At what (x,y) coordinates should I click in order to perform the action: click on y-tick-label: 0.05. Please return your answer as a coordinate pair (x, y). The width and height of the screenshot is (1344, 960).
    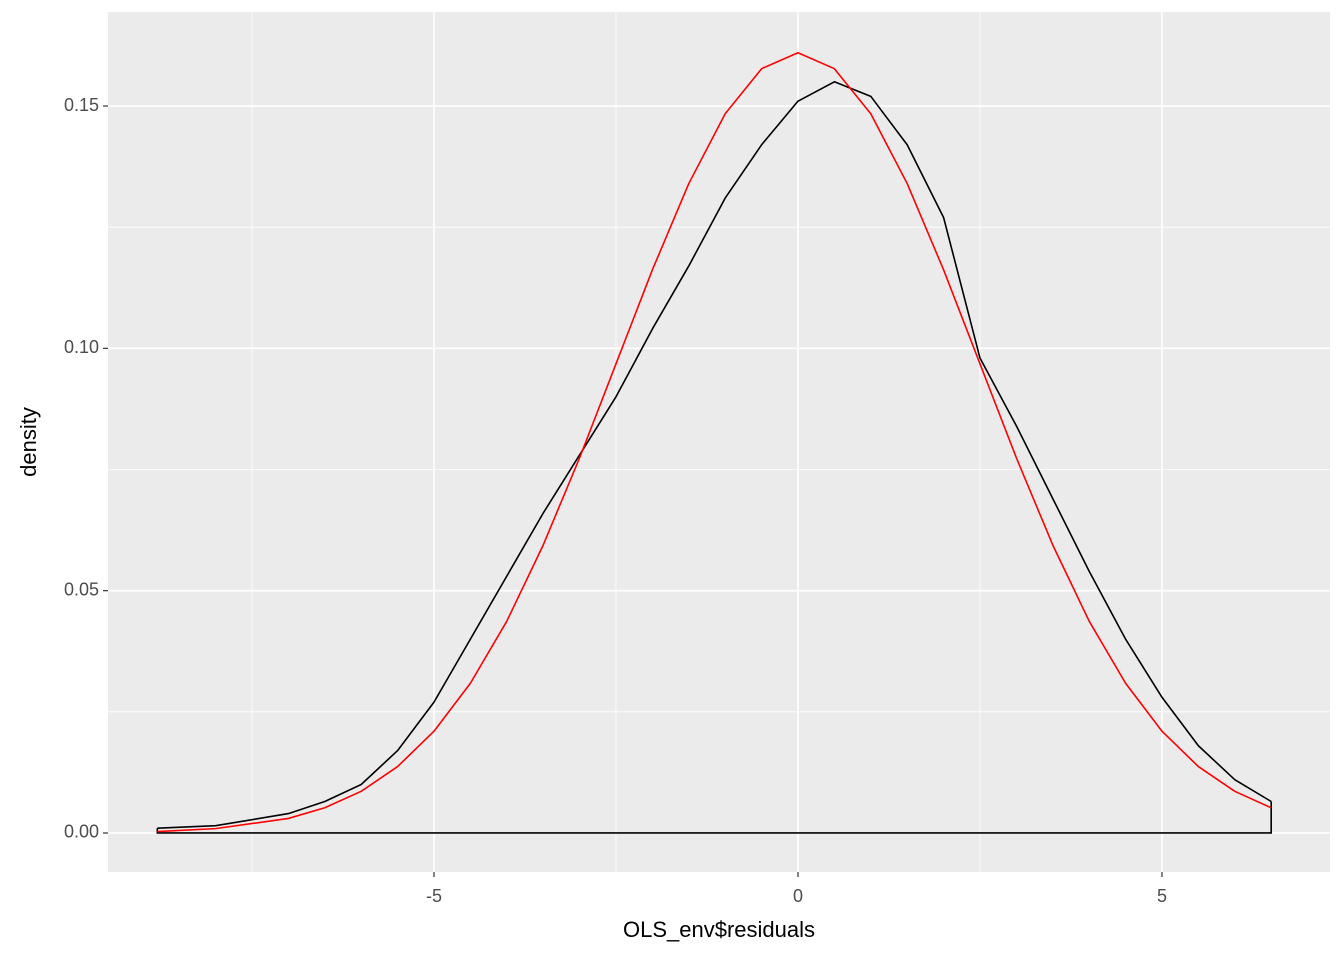
    Looking at the image, I should click on (81, 589).